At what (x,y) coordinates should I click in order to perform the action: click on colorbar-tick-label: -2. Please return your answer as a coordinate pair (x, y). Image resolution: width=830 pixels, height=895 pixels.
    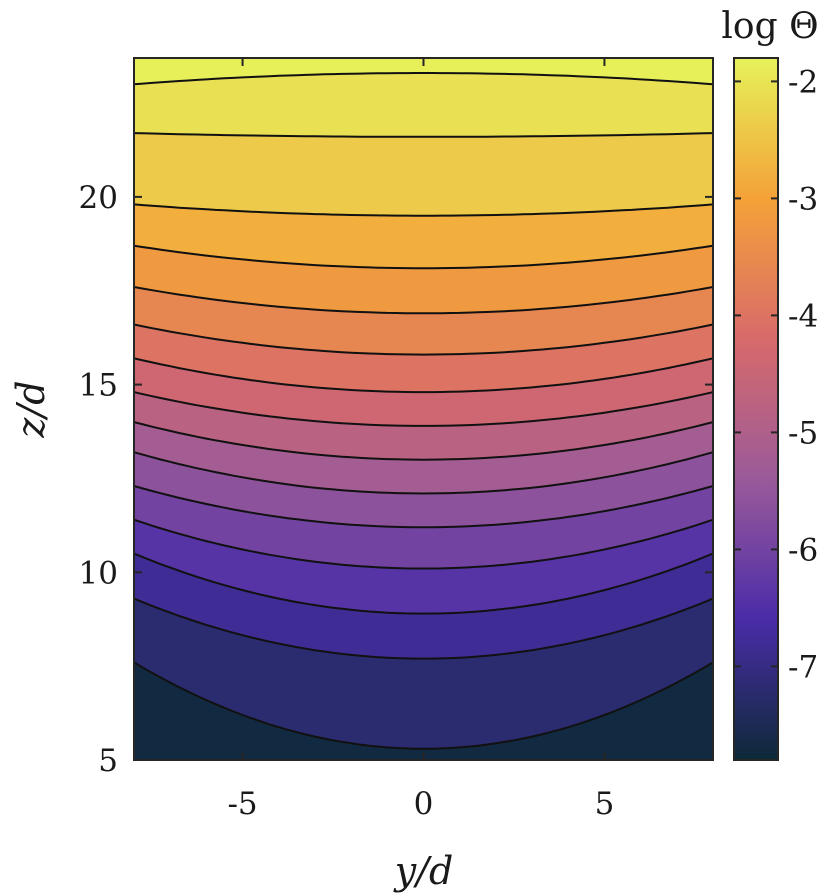
    Looking at the image, I should click on (803, 82).